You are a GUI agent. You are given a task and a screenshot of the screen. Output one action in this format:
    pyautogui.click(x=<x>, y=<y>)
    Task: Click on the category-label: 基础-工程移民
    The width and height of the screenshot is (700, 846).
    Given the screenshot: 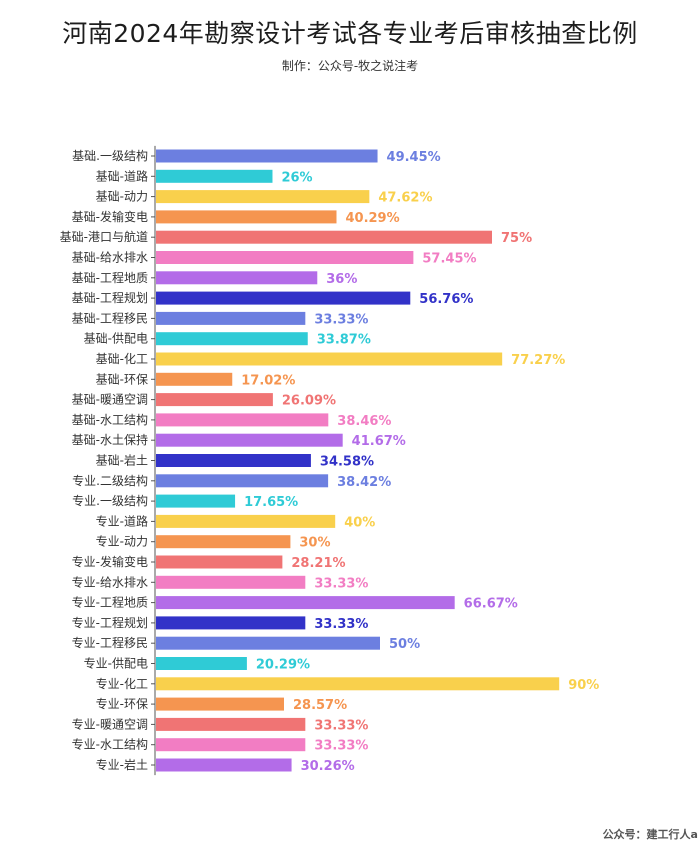 What is the action you would take?
    pyautogui.click(x=110, y=317)
    